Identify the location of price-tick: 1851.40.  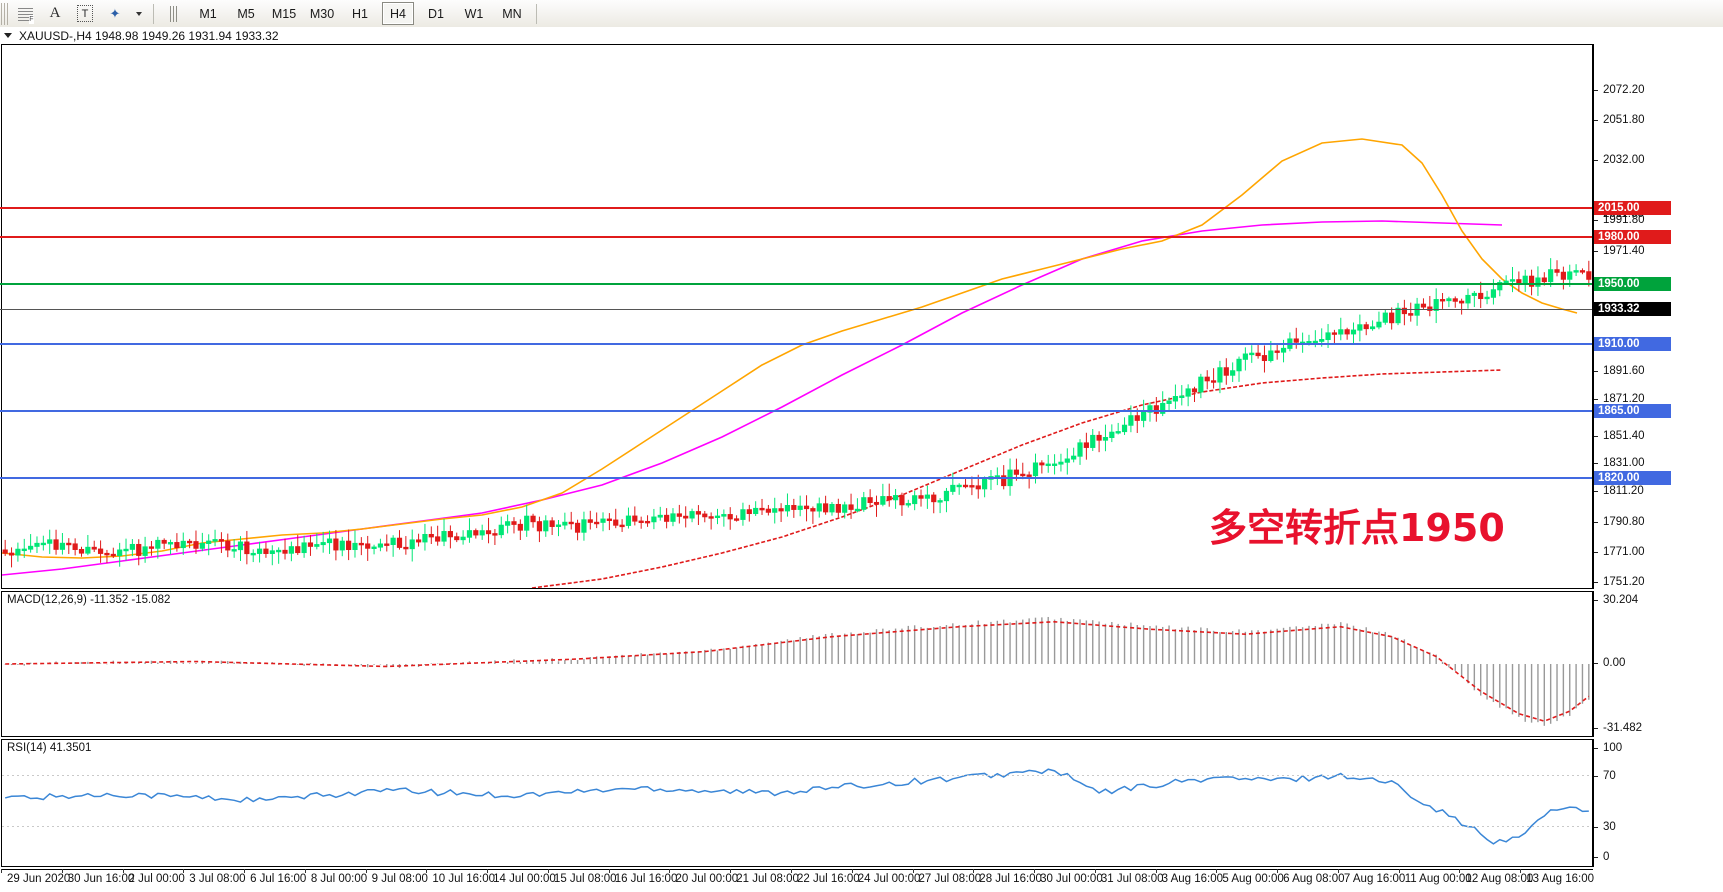
(1619, 436).